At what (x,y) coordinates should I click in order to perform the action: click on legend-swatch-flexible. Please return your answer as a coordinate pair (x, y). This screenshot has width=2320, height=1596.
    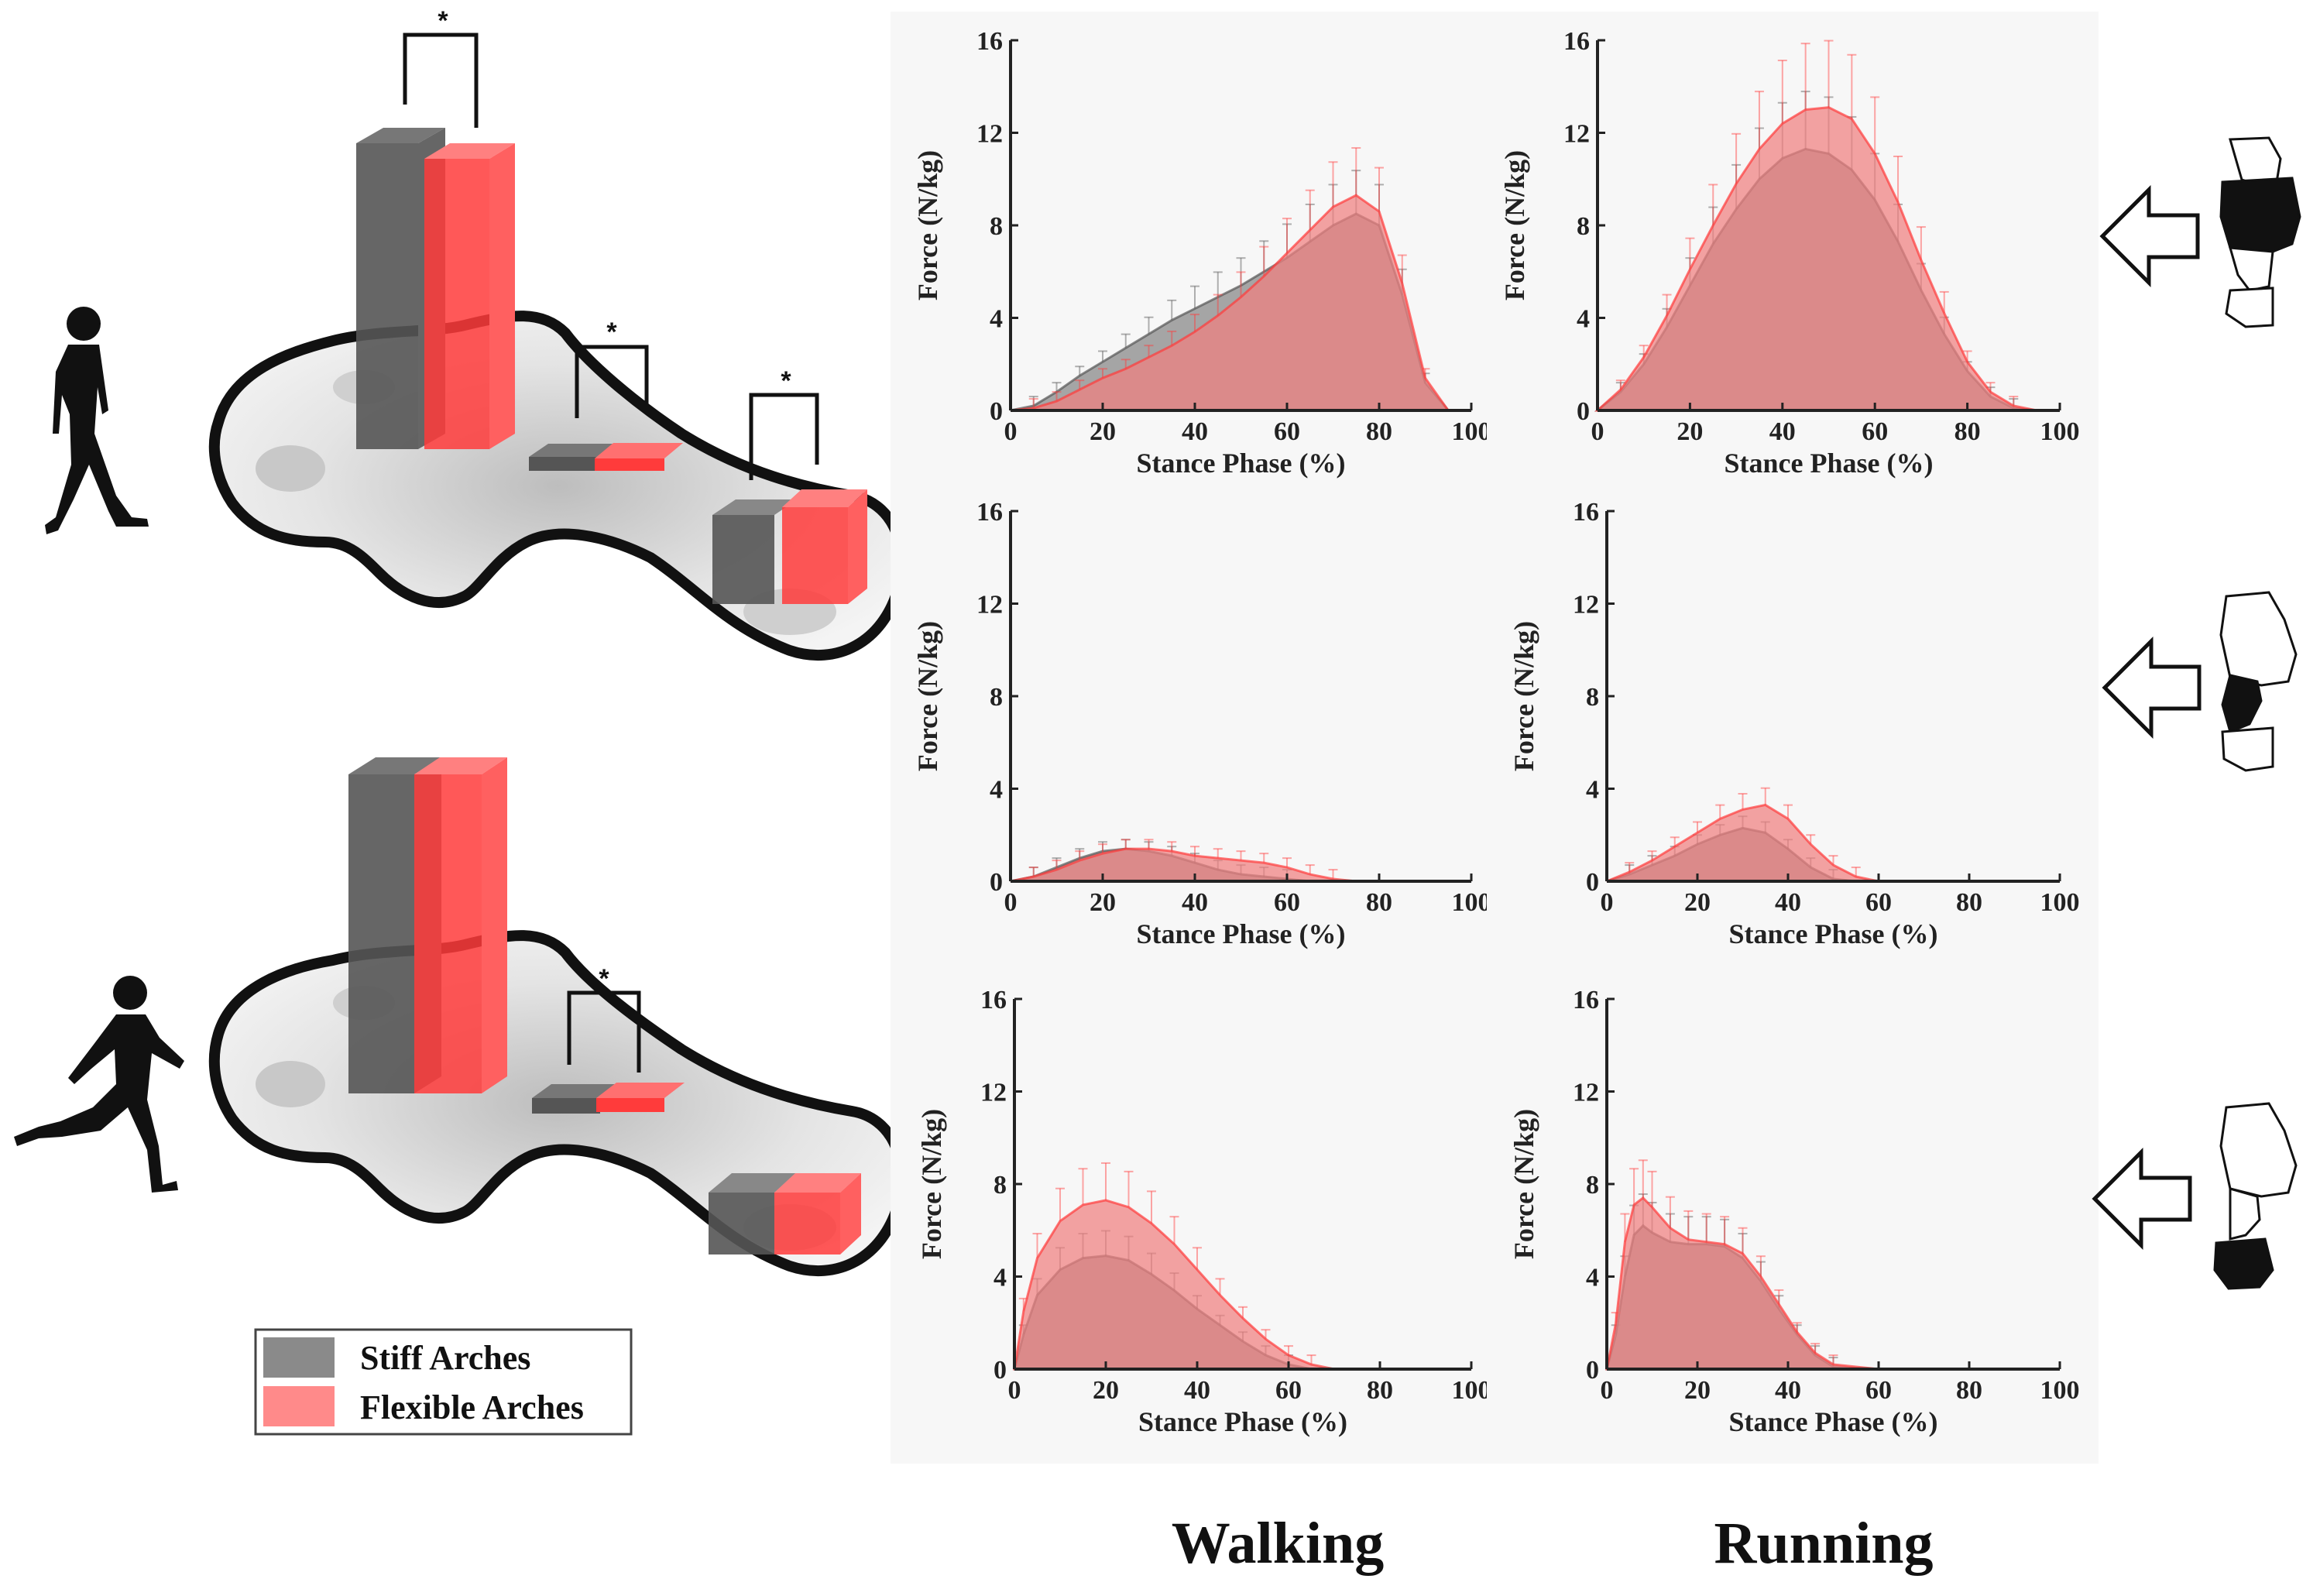
    Looking at the image, I should click on (299, 1406).